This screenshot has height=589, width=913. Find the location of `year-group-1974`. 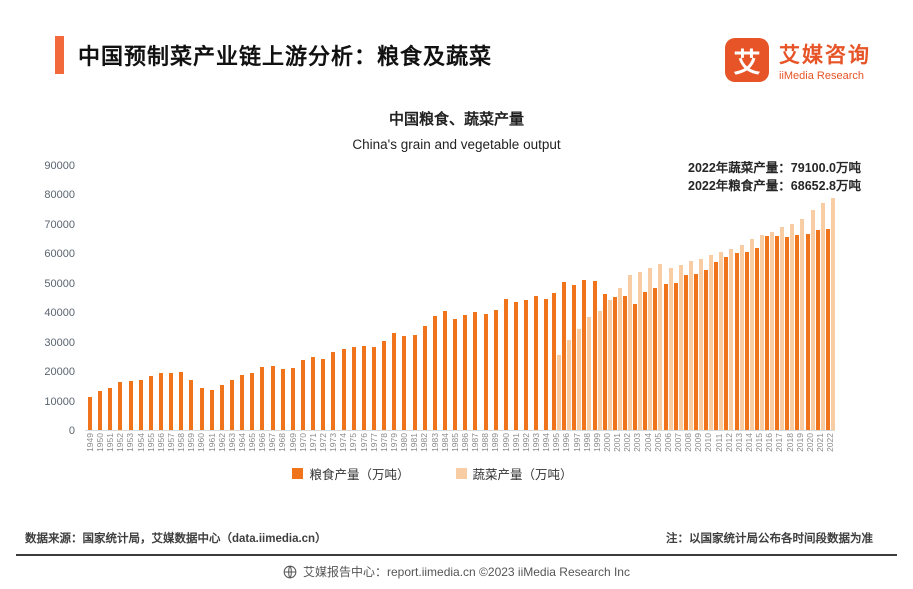

year-group-1974 is located at coordinates (344, 298).